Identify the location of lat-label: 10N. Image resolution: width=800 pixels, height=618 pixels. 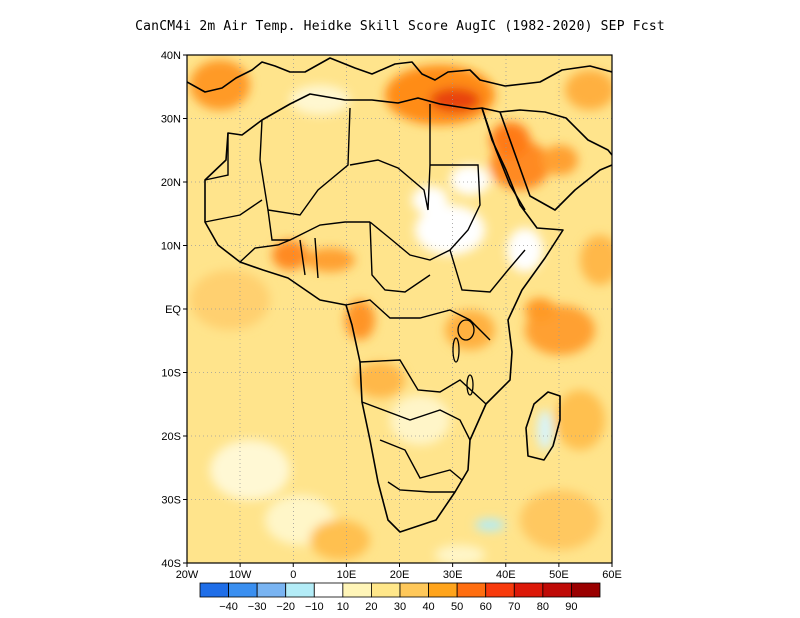
(171, 247).